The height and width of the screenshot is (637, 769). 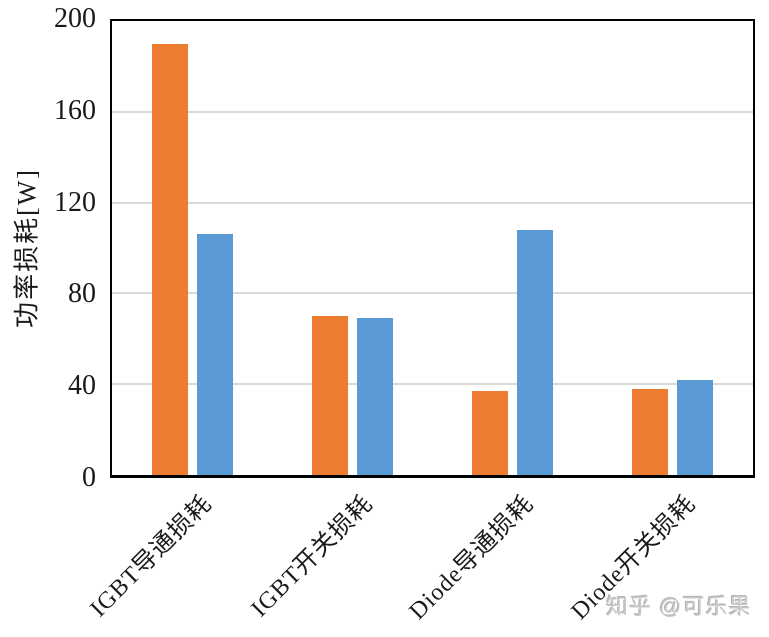 What do you see at coordinates (650, 431) in the screenshot?
I see `bar-diode-switching-orange` at bounding box center [650, 431].